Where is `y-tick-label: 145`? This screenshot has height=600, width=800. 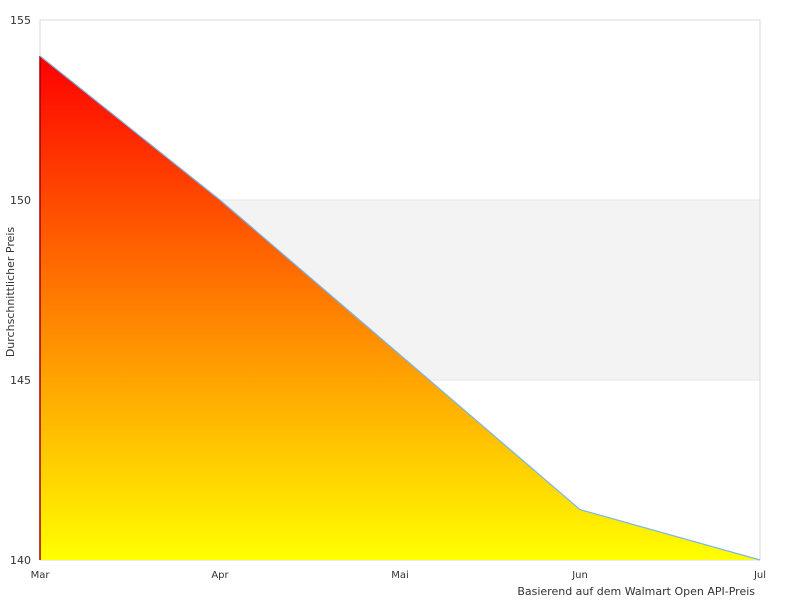
y-tick-label: 145 is located at coordinates (20, 380).